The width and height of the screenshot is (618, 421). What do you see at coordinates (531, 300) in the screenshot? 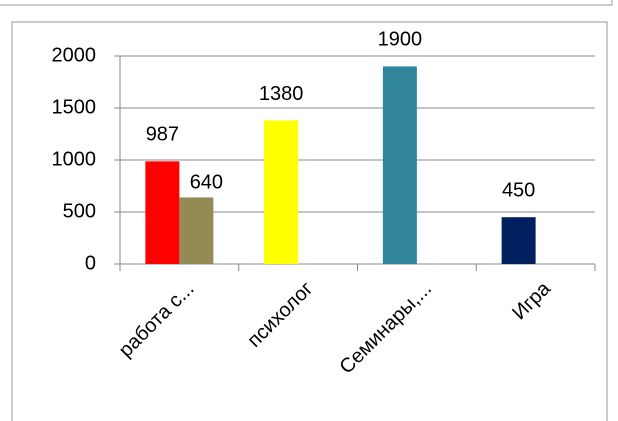
I see `x-tick-label: Игра` at bounding box center [531, 300].